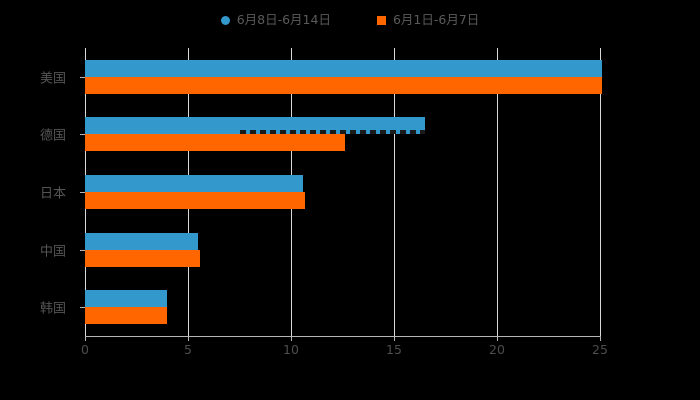 The height and width of the screenshot is (400, 700). I want to click on bar-overlay-artifact, so click(332, 132).